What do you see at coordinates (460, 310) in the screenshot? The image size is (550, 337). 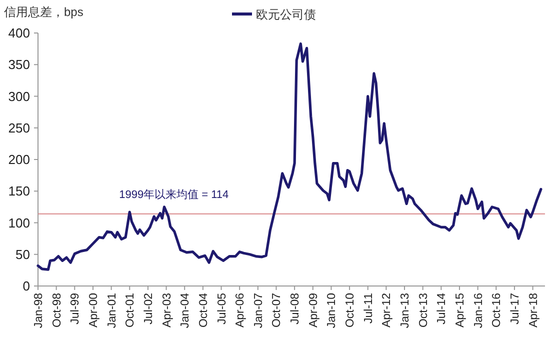 I see `x-tick-label: Apr-15` at bounding box center [460, 310].